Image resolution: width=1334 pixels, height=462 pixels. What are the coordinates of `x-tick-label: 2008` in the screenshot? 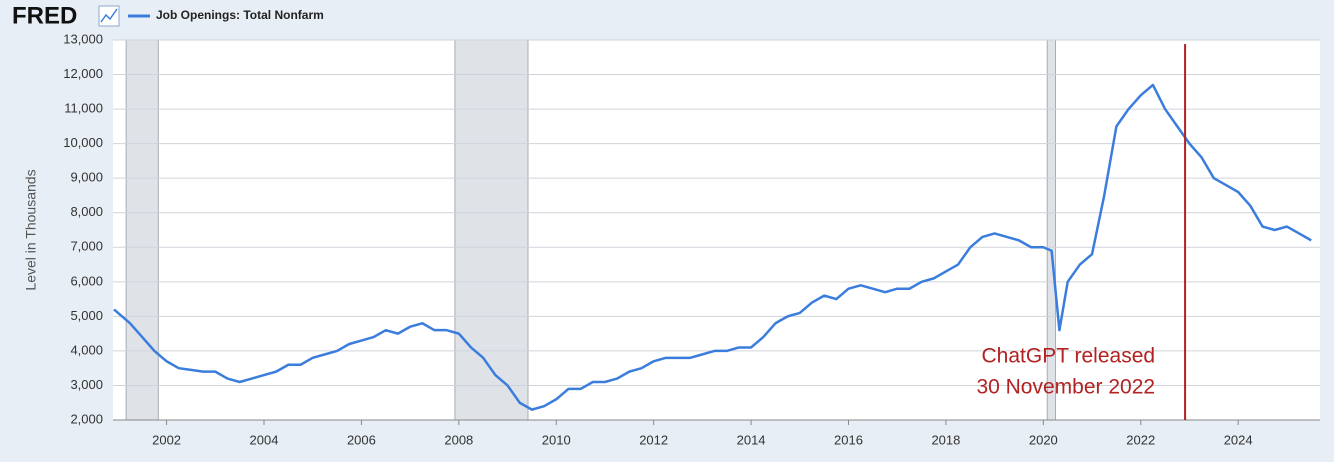 It's located at (458, 439).